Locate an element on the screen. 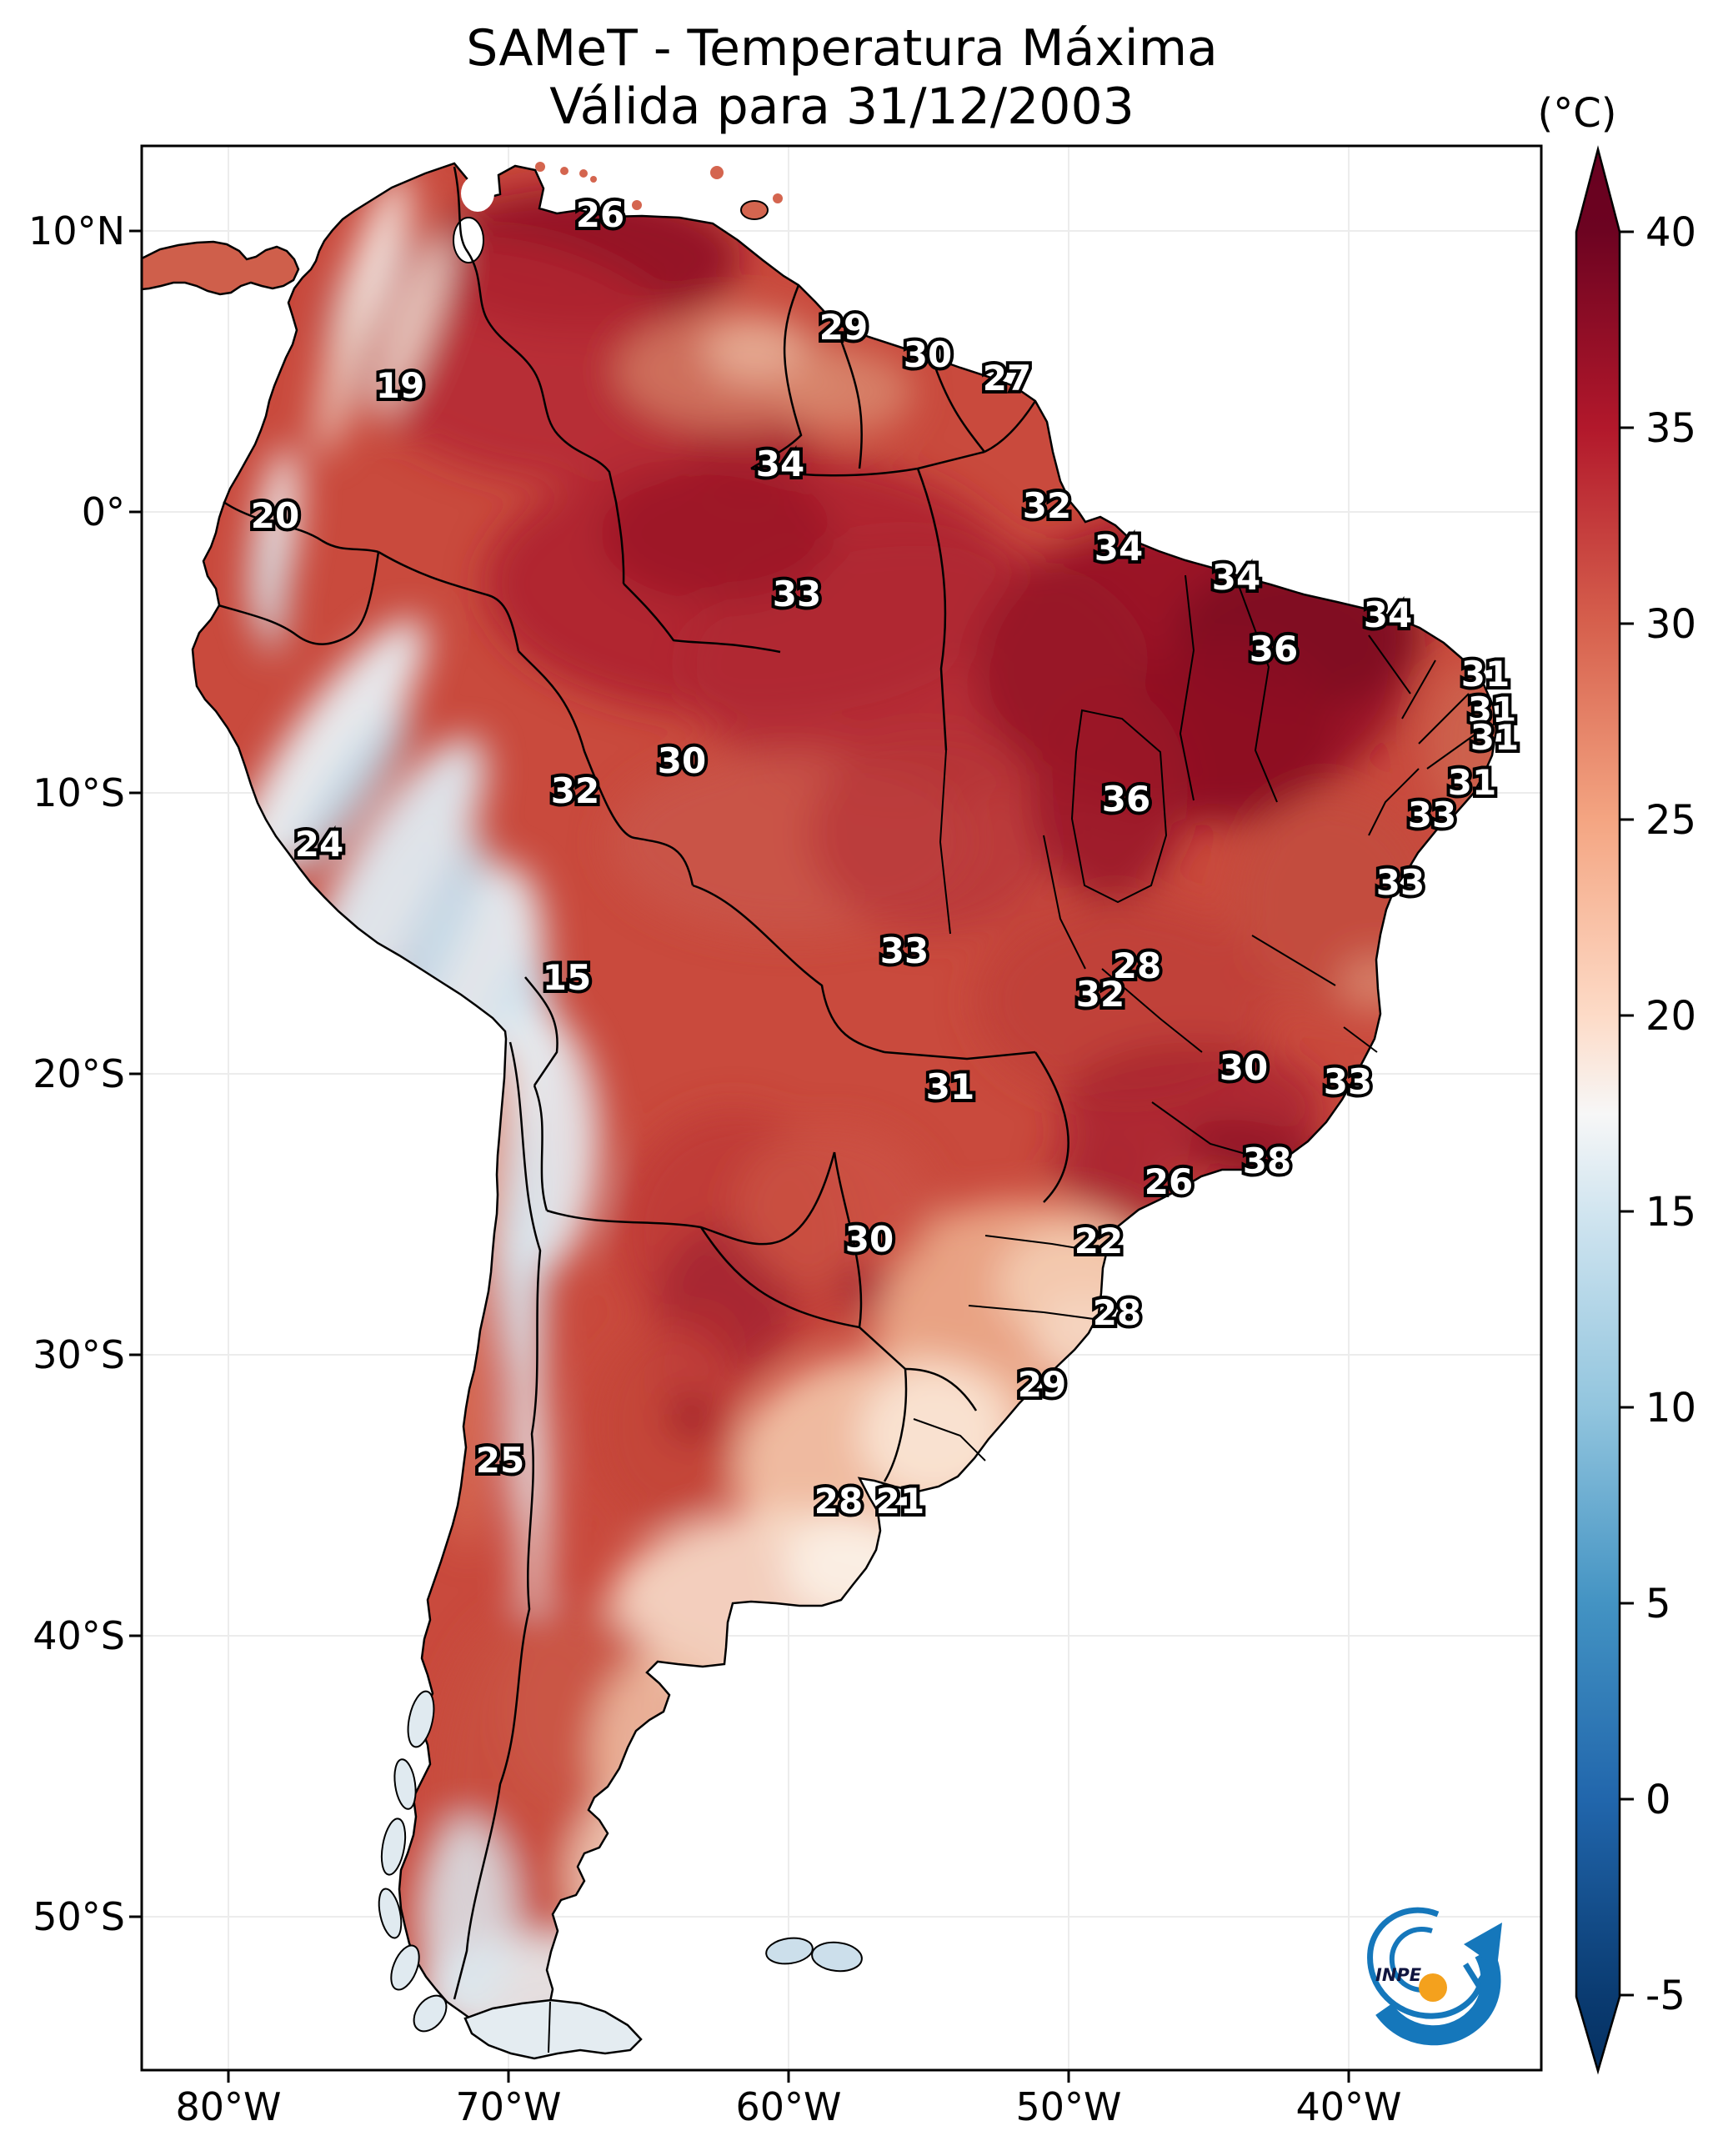  colorbar-tick-label: 0 is located at coordinates (1658, 1800).